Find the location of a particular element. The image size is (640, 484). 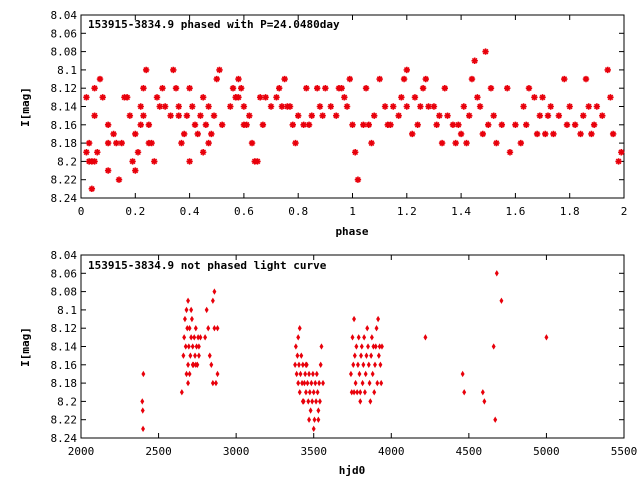

unphased-x-tick-label: 2500 is located at coordinates (158, 451).